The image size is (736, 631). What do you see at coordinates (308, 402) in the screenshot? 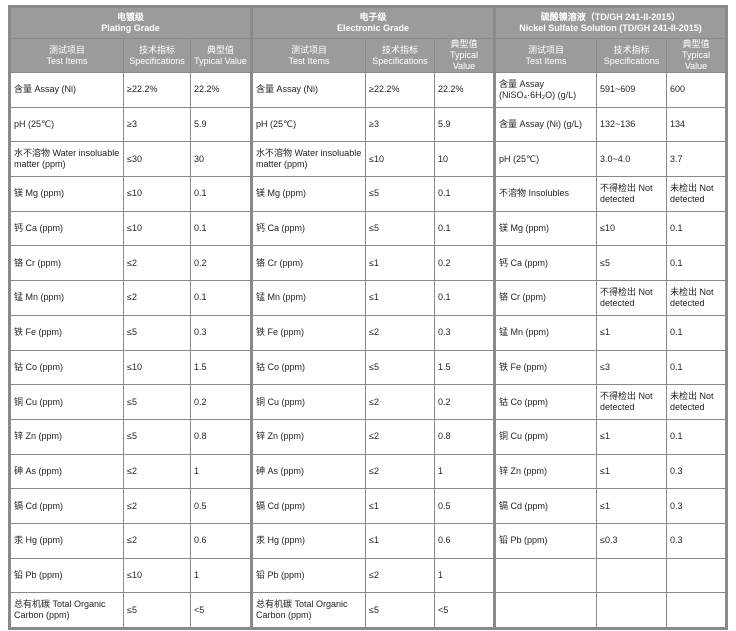
I see `electronic-test-item-cell: 铜 Cu (ppm)` at bounding box center [308, 402].